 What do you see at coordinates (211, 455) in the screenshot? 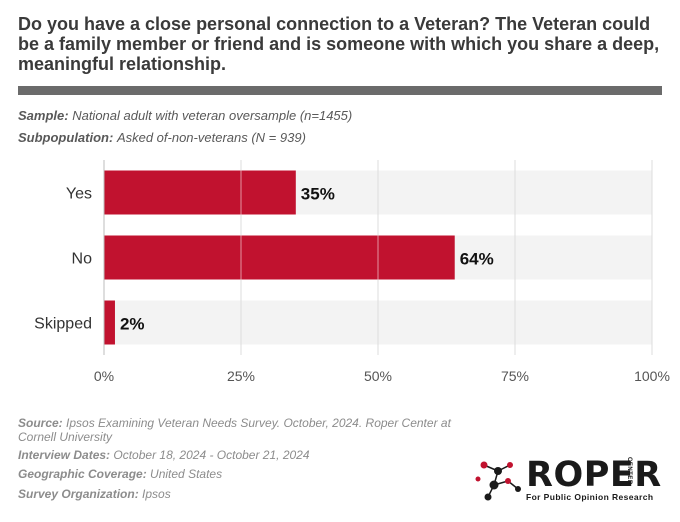
I see `dates-value: October 18, 2024 - October 21, 2024` at bounding box center [211, 455].